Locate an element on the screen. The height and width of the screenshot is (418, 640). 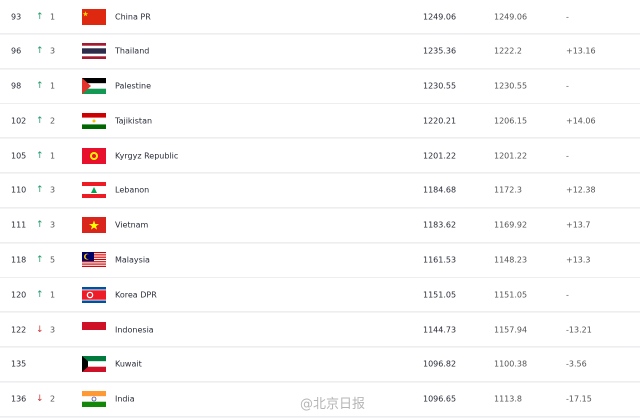
table-row: 98 ↑ 1 Palestine 1230.55 1230.55 - is located at coordinates (320, 86).